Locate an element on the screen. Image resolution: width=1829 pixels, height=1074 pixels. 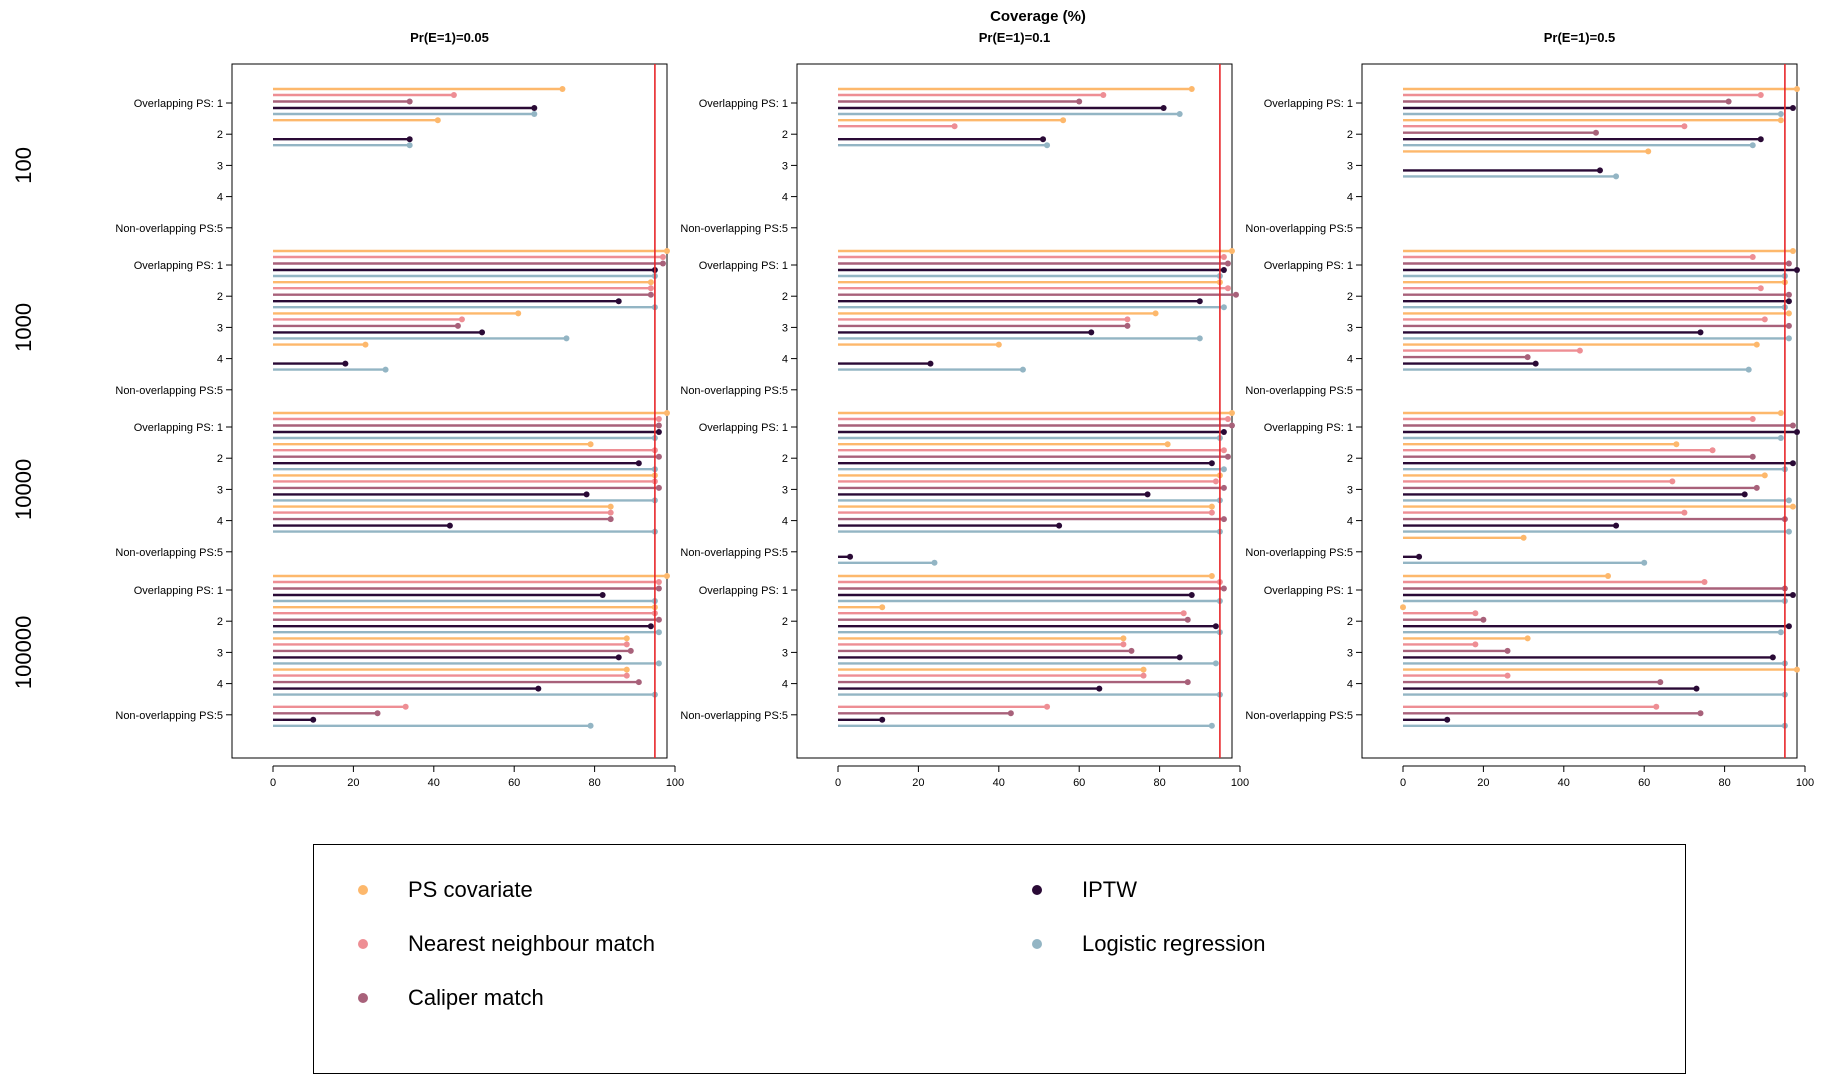
panel-subtitle: Pr(E=1)=0.1 is located at coordinates (1015, 37).